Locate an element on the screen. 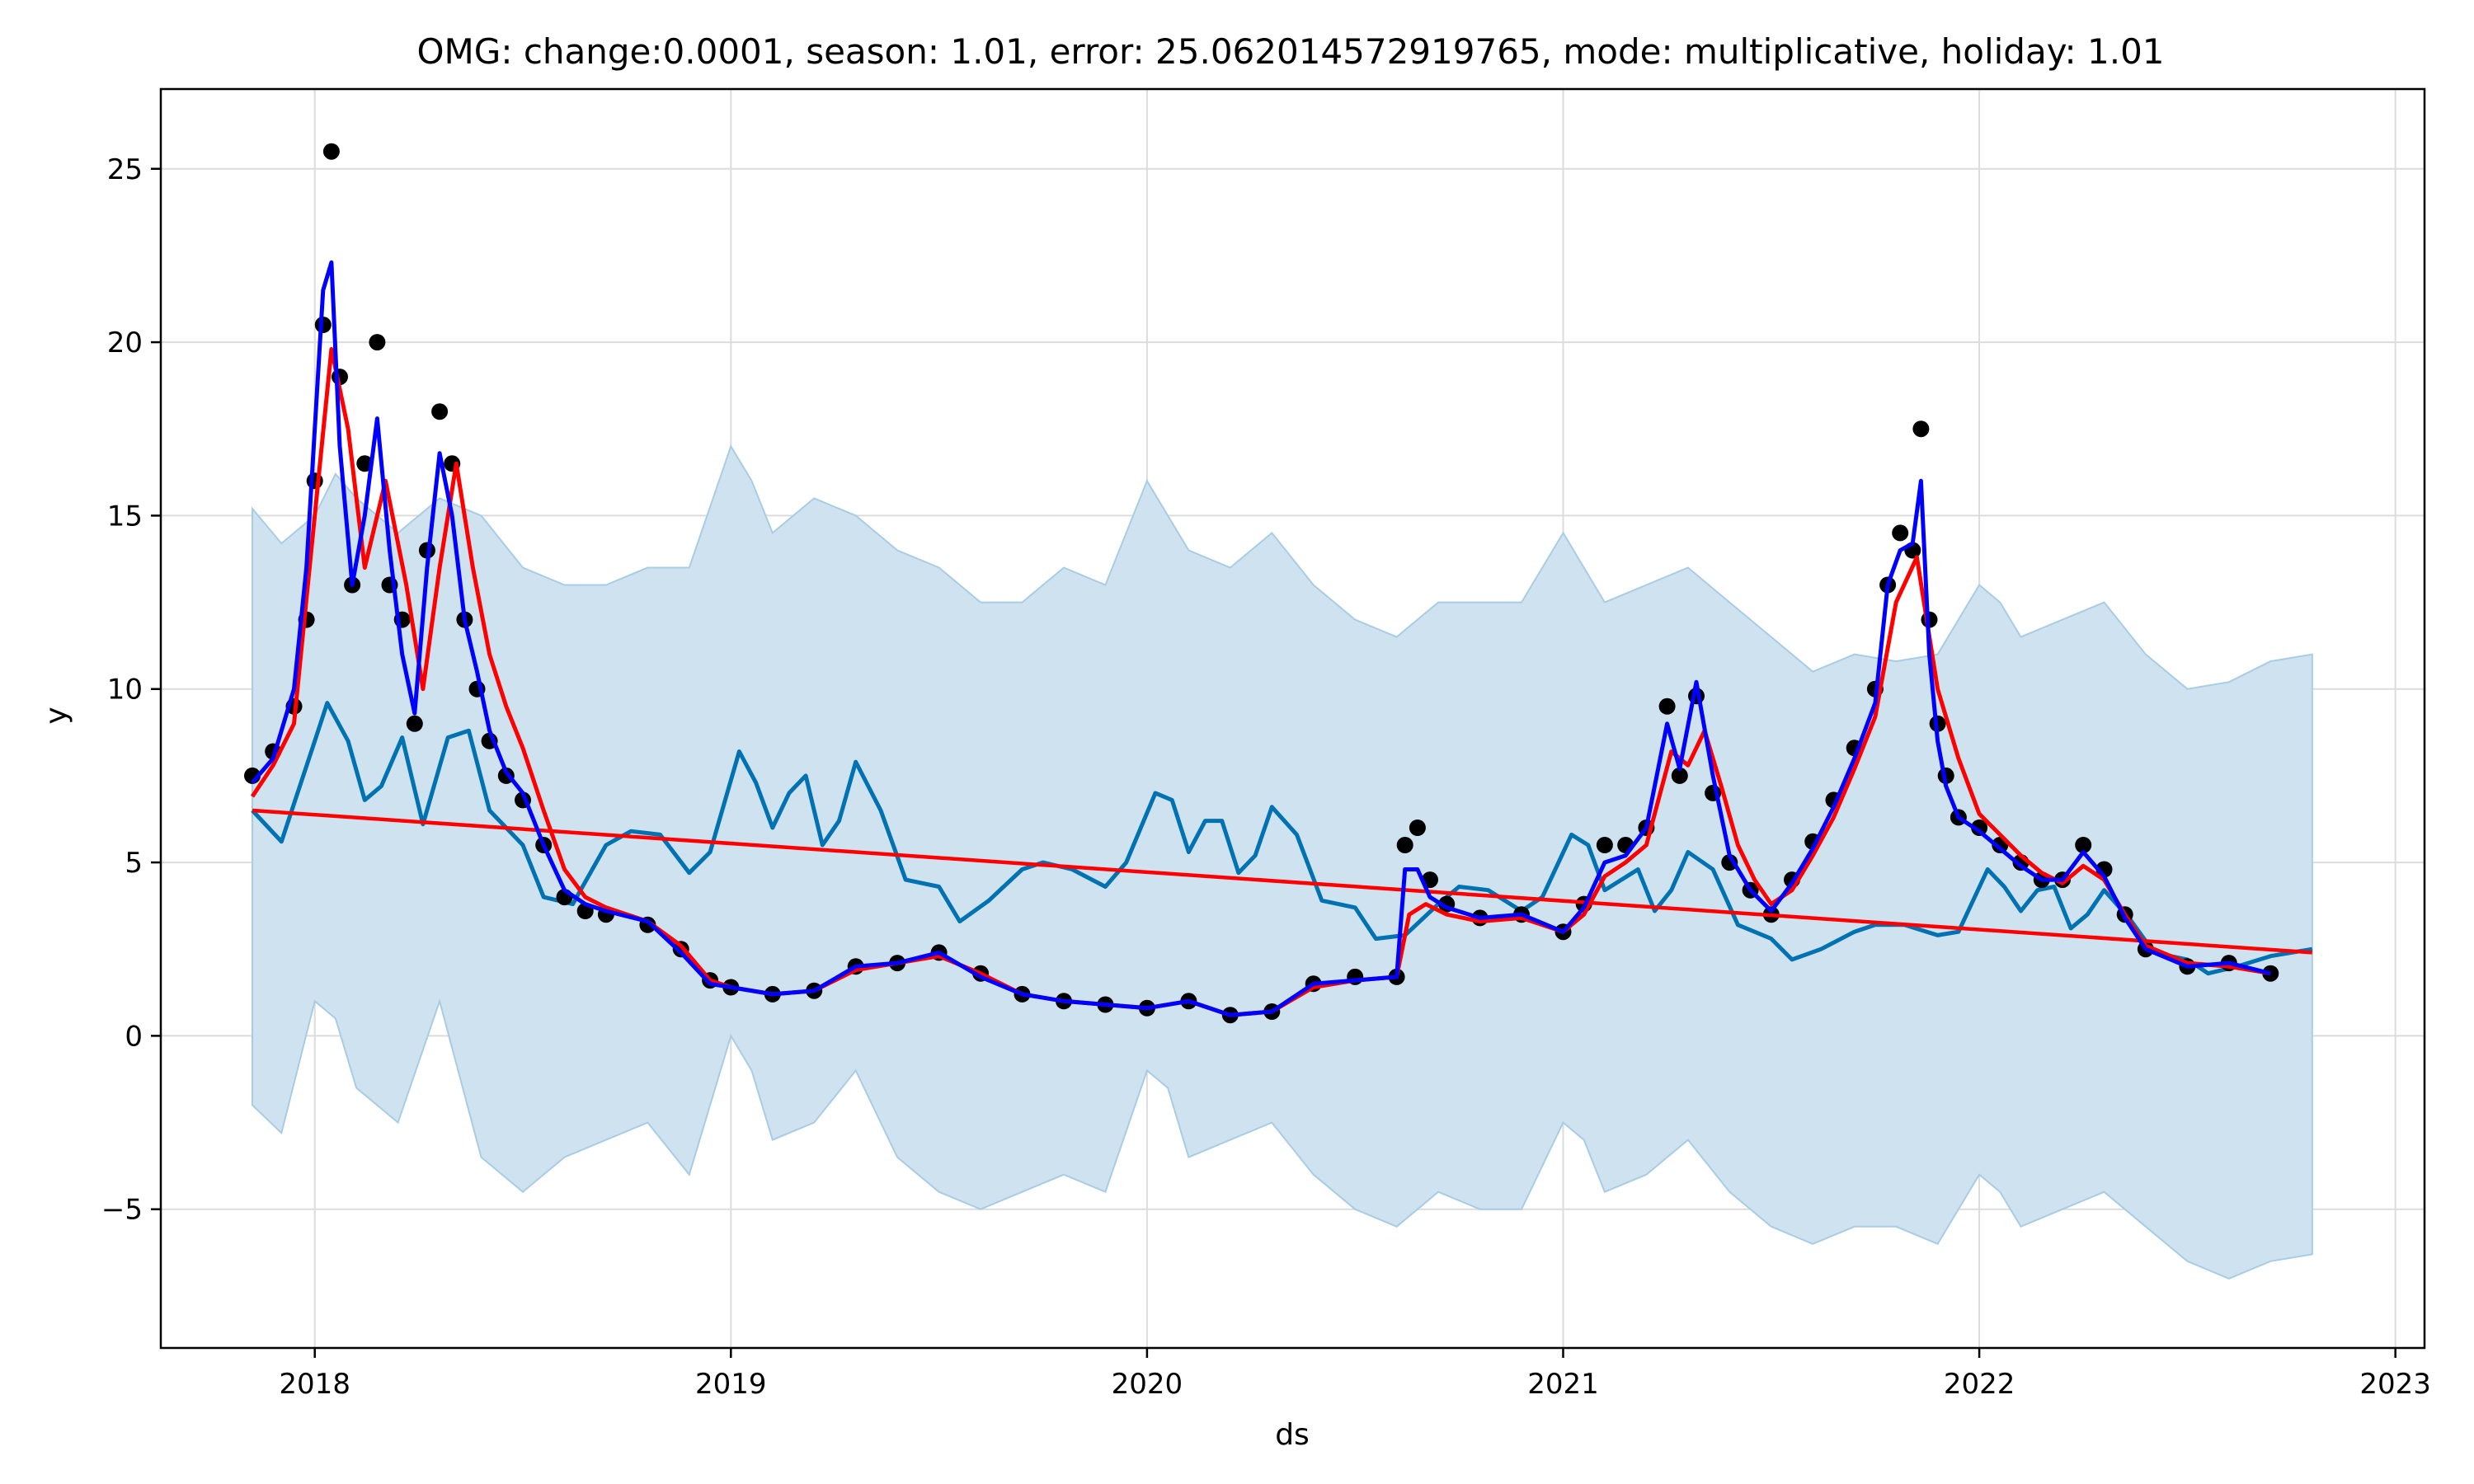 The height and width of the screenshot is (1484, 2474). x-tick-label: 2023 is located at coordinates (2395, 1384).